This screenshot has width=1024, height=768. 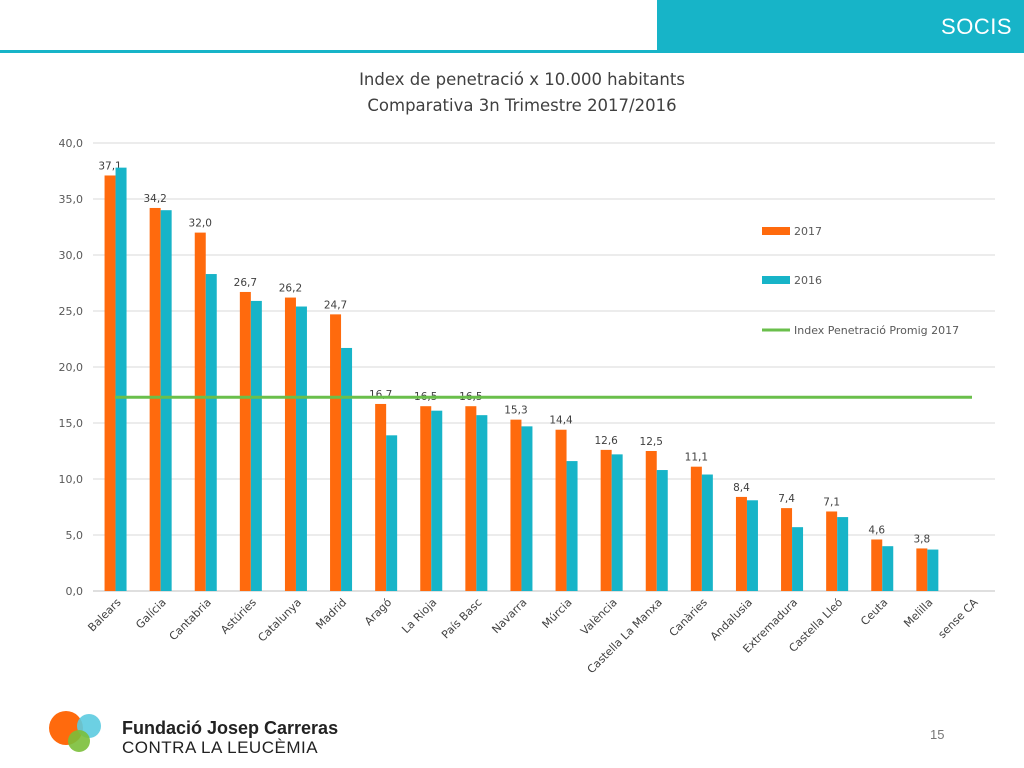 What do you see at coordinates (71, 423) in the screenshot?
I see `y-tick-label: 15,0` at bounding box center [71, 423].